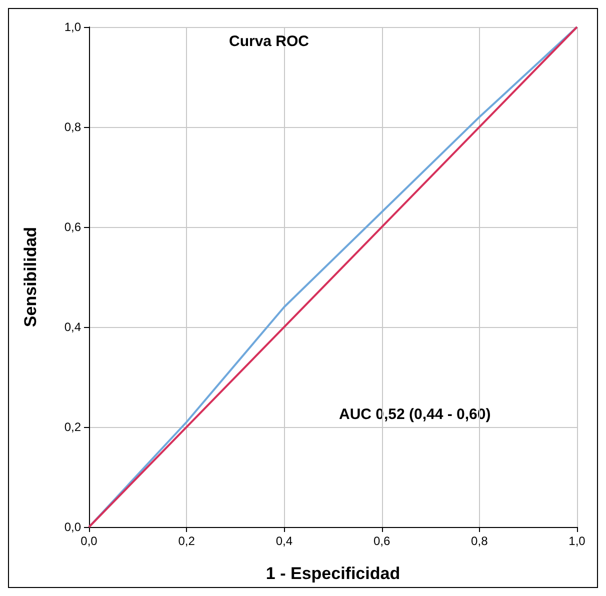 The width and height of the screenshot is (606, 596). I want to click on x-axis-title: 1 - Especificidad, so click(333, 573).